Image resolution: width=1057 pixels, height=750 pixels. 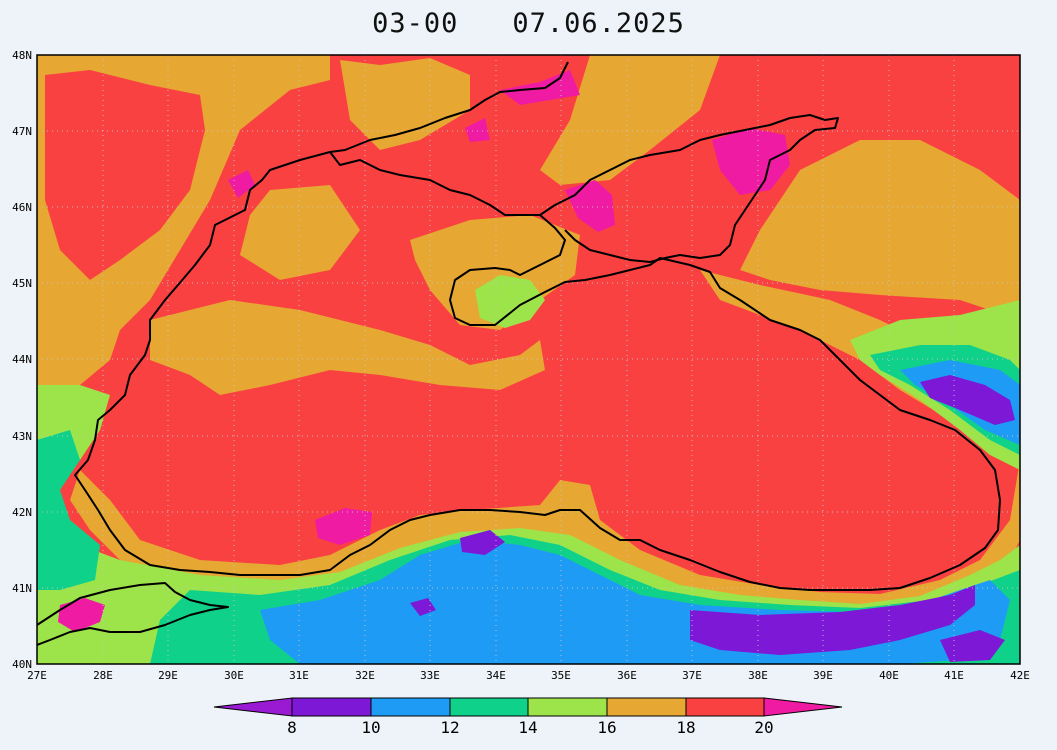 I want to click on lon-label: 36E, so click(x=627, y=675).